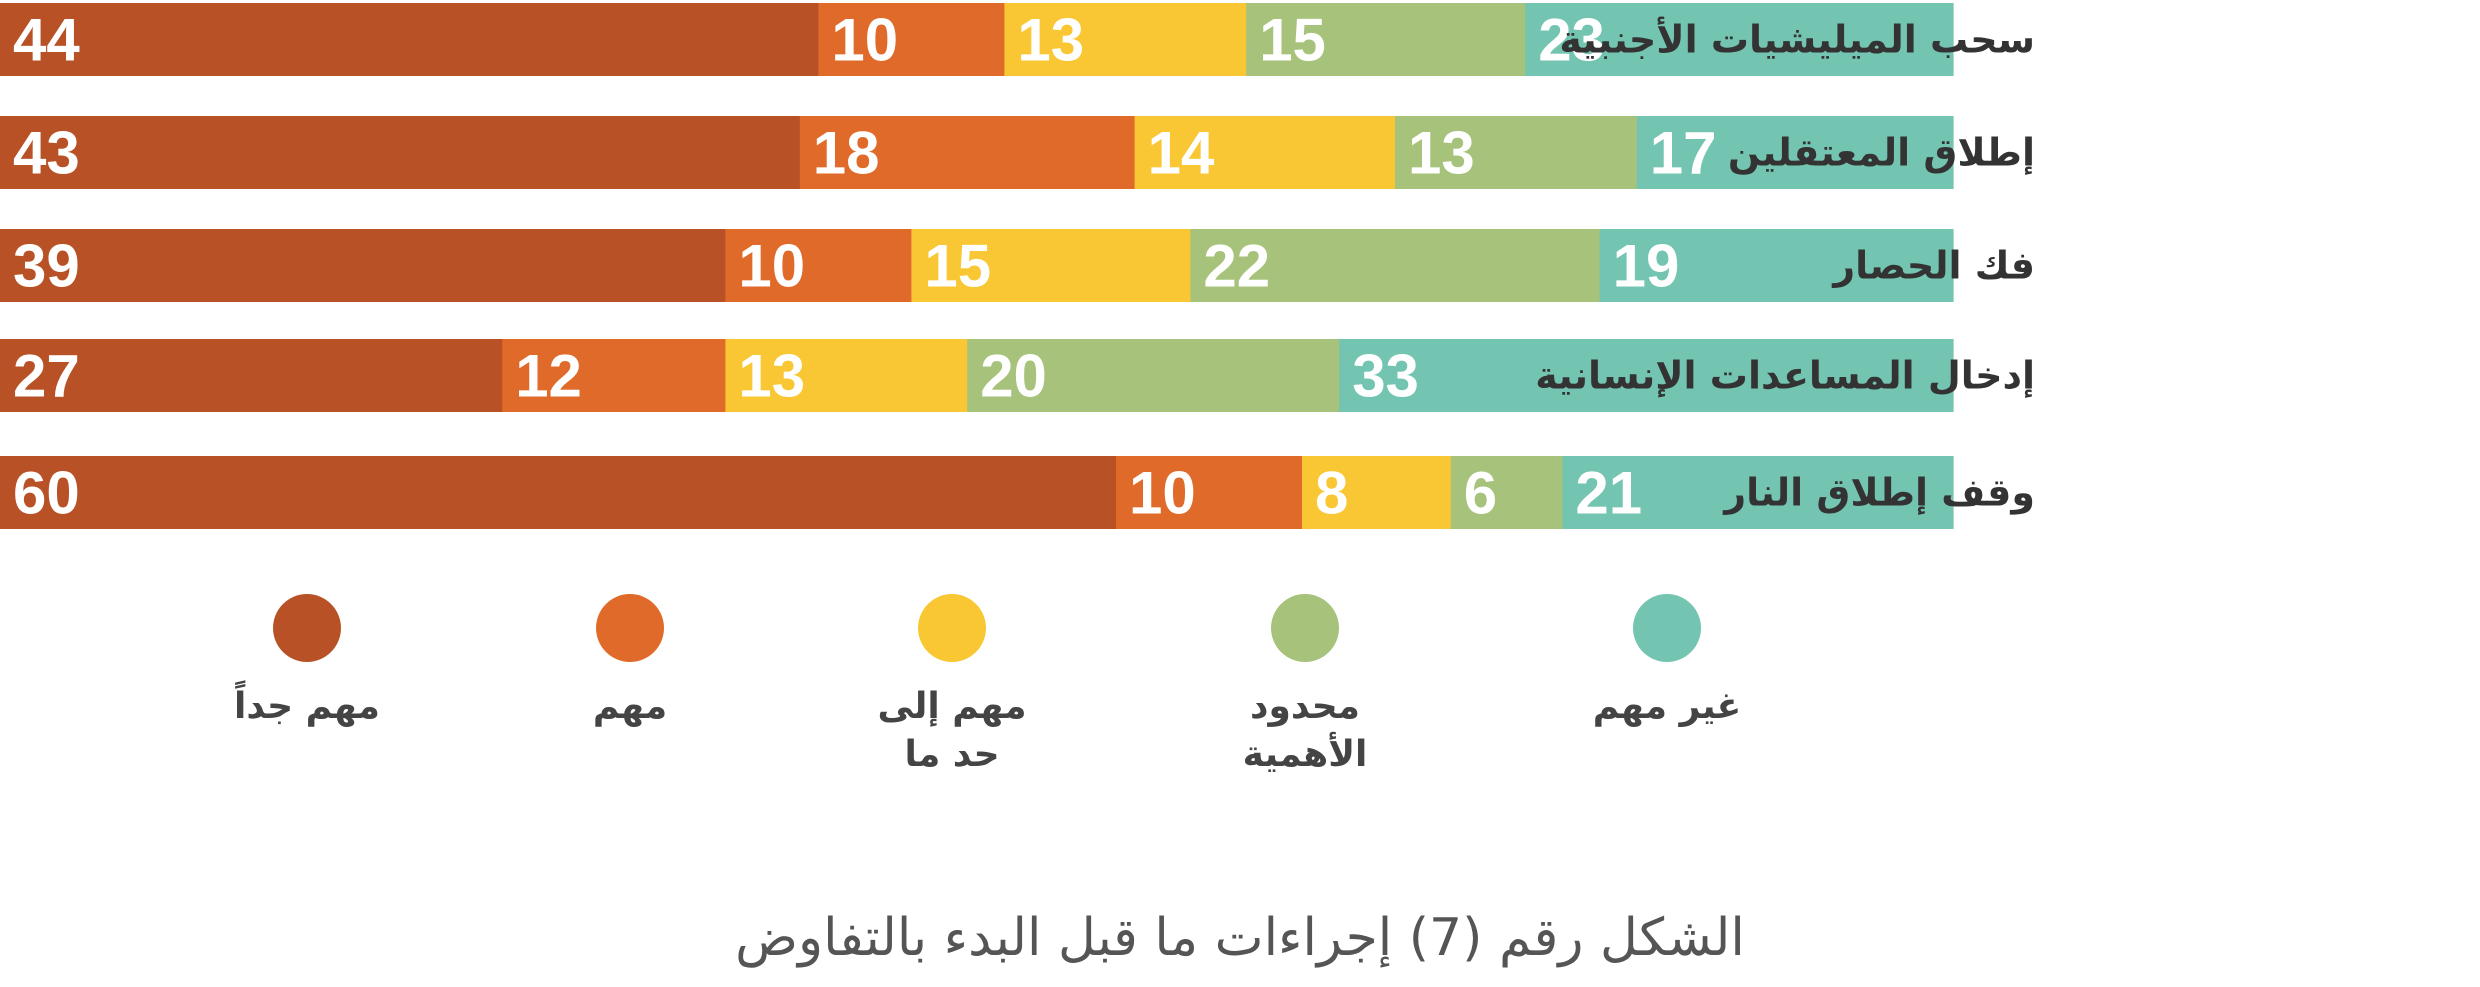  Describe the element at coordinates (1480, 493) in the screenshot. I see `value-label: 6` at that location.